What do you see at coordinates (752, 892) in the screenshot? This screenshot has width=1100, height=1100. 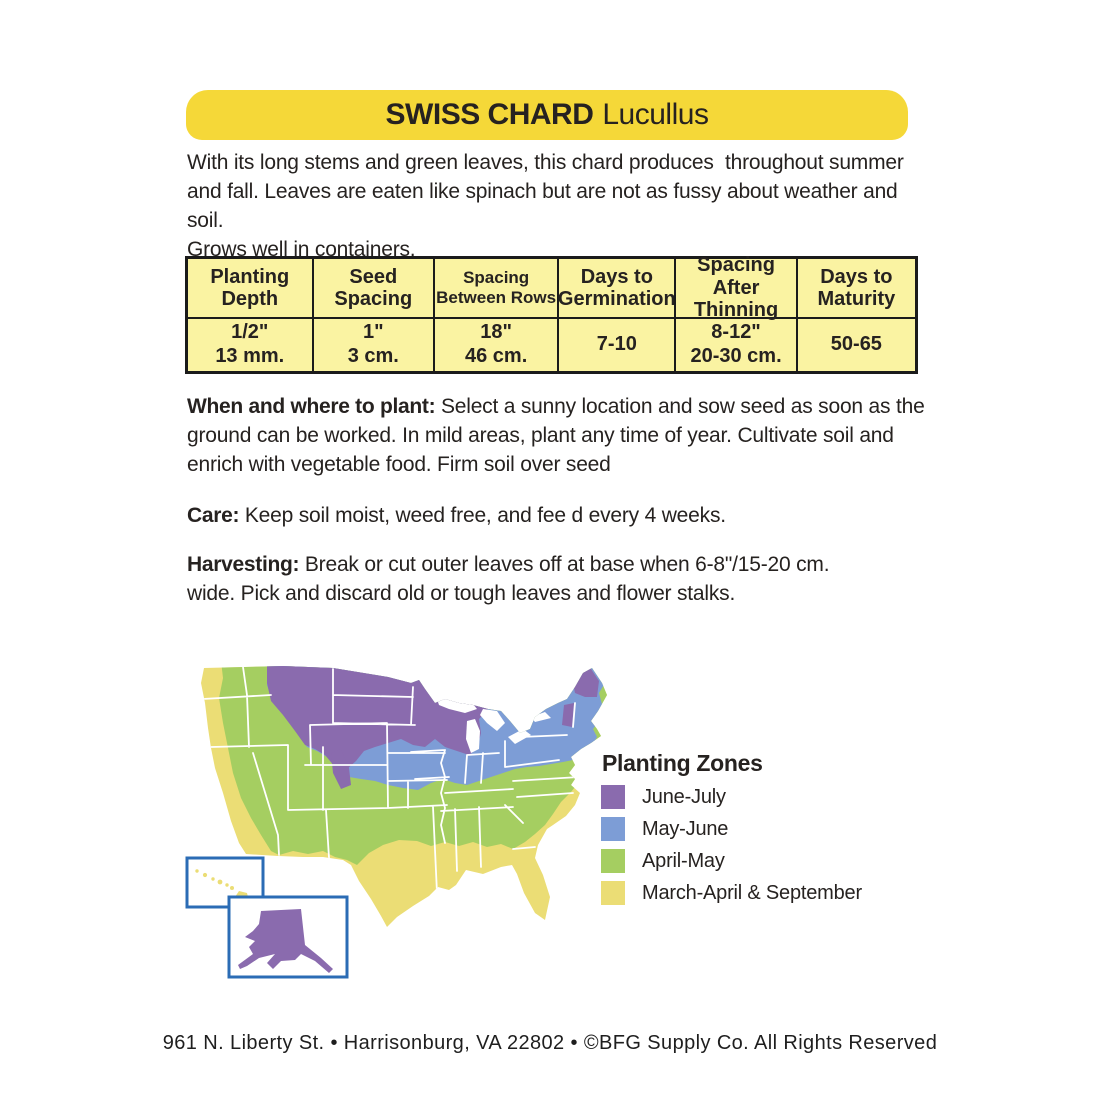 I see `legend-label-march-april-september: March-April & September` at bounding box center [752, 892].